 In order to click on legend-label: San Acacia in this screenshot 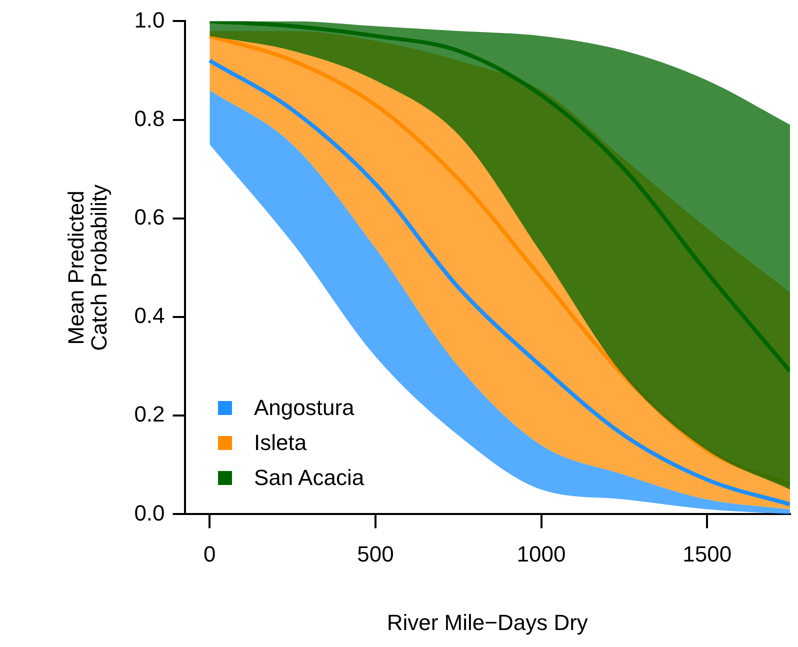, I will do `click(309, 478)`.